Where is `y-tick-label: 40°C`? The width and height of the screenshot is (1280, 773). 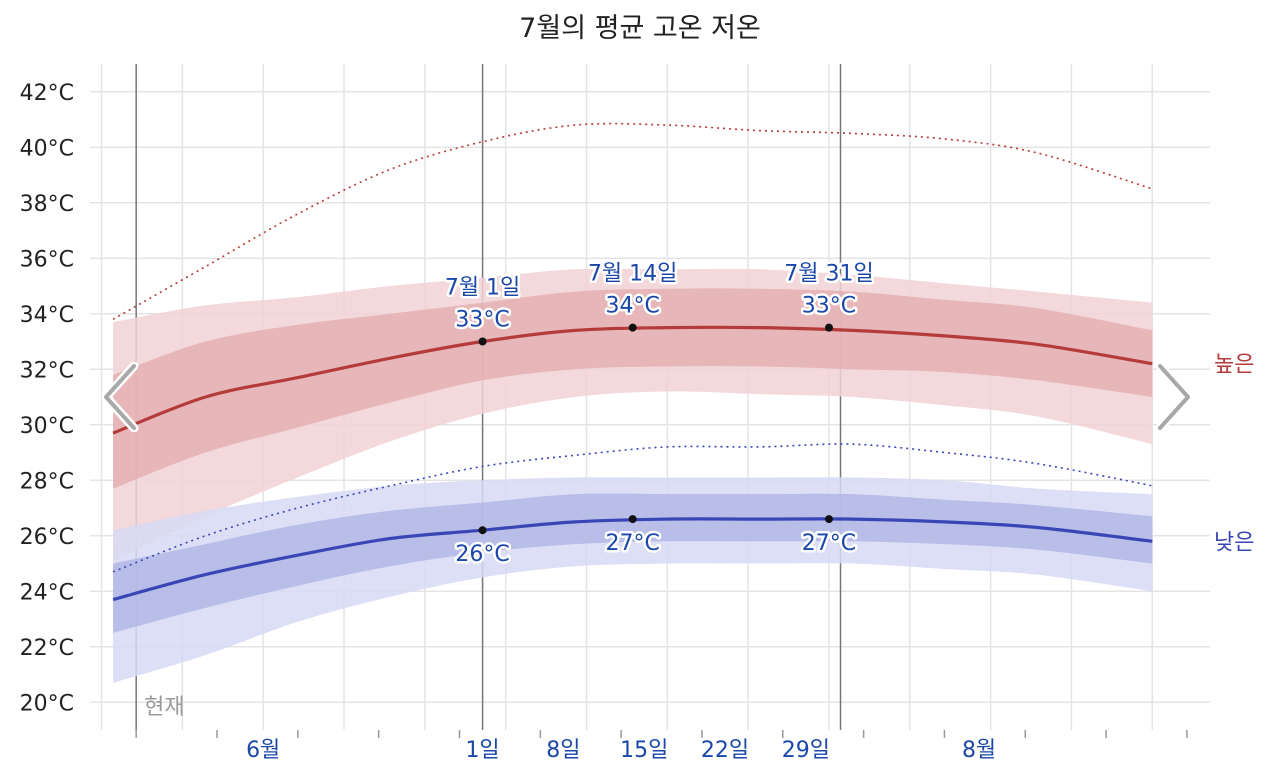 y-tick-label: 40°C is located at coordinates (47, 148).